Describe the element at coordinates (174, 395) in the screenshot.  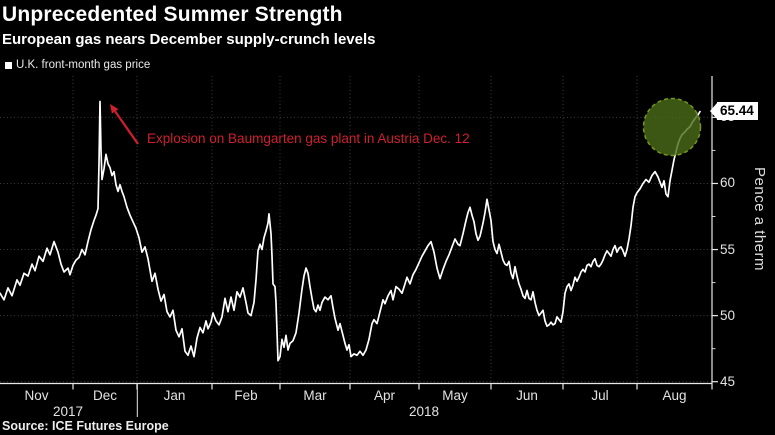
I see `x-tick-label: Jan` at that location.